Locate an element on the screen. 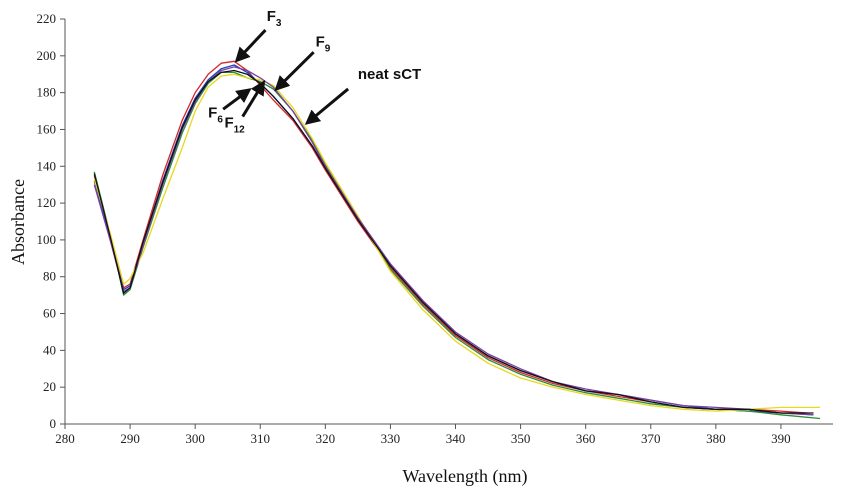  x-tick-label: 350 is located at coordinates (521, 438).